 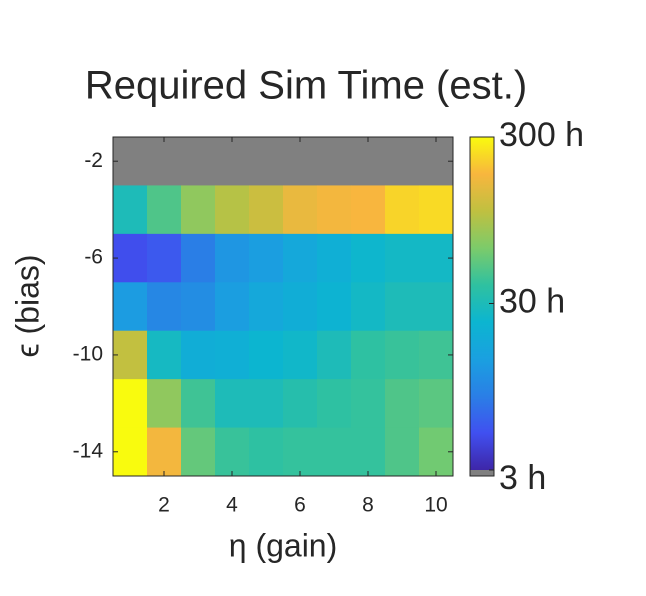 What do you see at coordinates (164, 505) in the screenshot?
I see `x-tick-label: 2` at bounding box center [164, 505].